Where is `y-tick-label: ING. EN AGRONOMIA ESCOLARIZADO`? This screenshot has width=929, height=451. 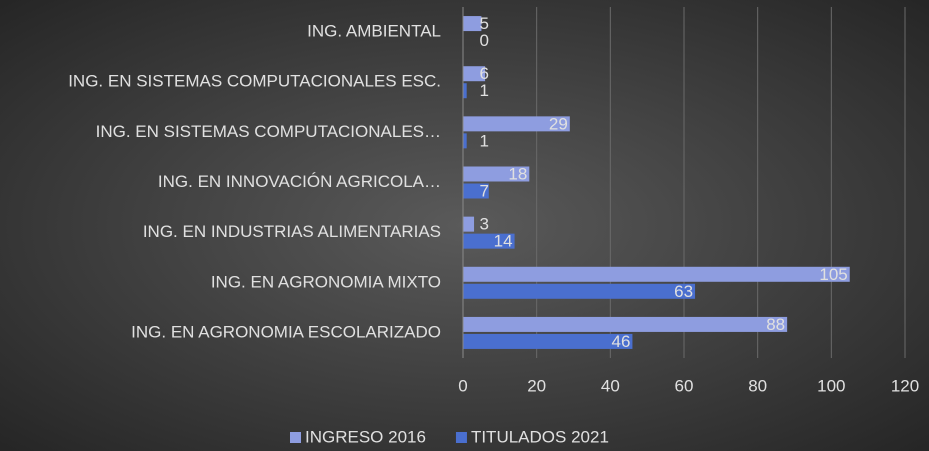
y-tick-label: ING. EN AGRONOMIA ESCOLARIZADO is located at coordinates (286, 331).